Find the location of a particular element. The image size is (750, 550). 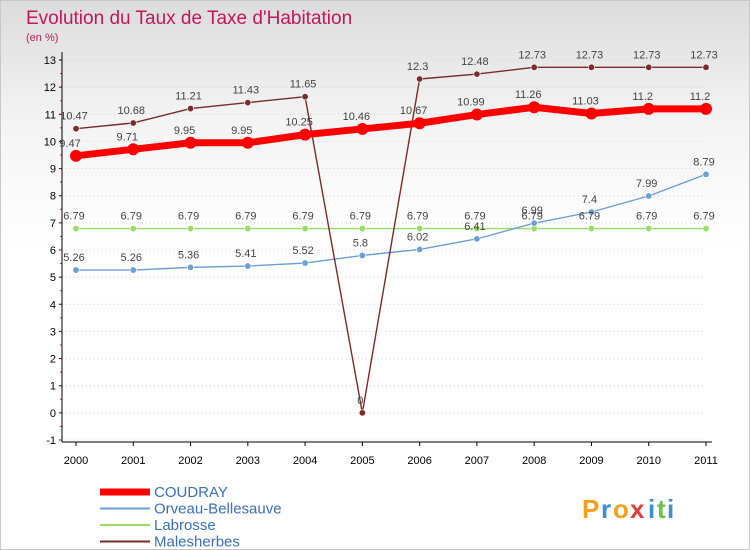

series-line-coudray is located at coordinates (390, 131).